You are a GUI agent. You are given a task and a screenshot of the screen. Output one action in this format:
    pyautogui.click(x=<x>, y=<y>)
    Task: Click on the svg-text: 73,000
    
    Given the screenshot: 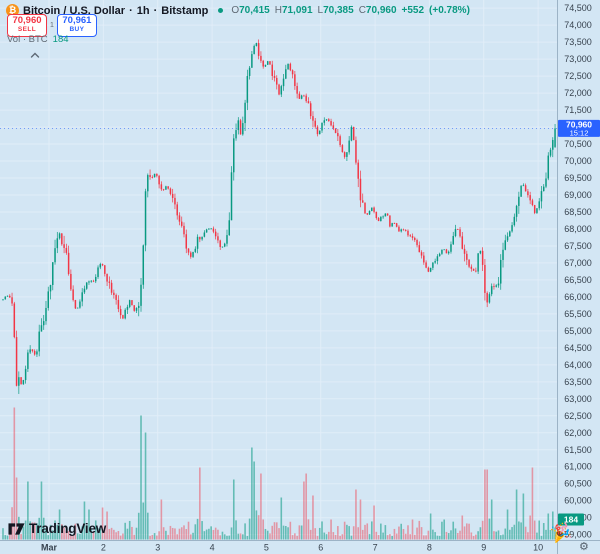 What is the action you would take?
    pyautogui.click(x=578, y=59)
    